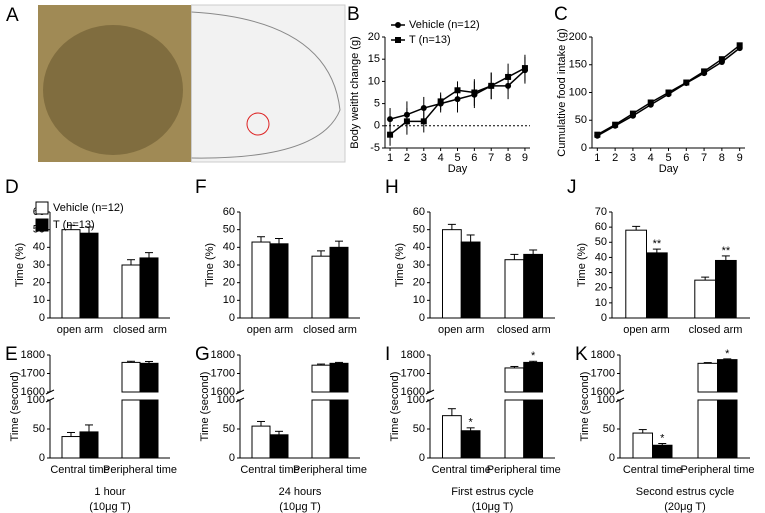 This screenshot has width=765, height=513. Describe the element at coordinates (74, 225) in the screenshot. I see `legend-label: T (n=13)` at that location.